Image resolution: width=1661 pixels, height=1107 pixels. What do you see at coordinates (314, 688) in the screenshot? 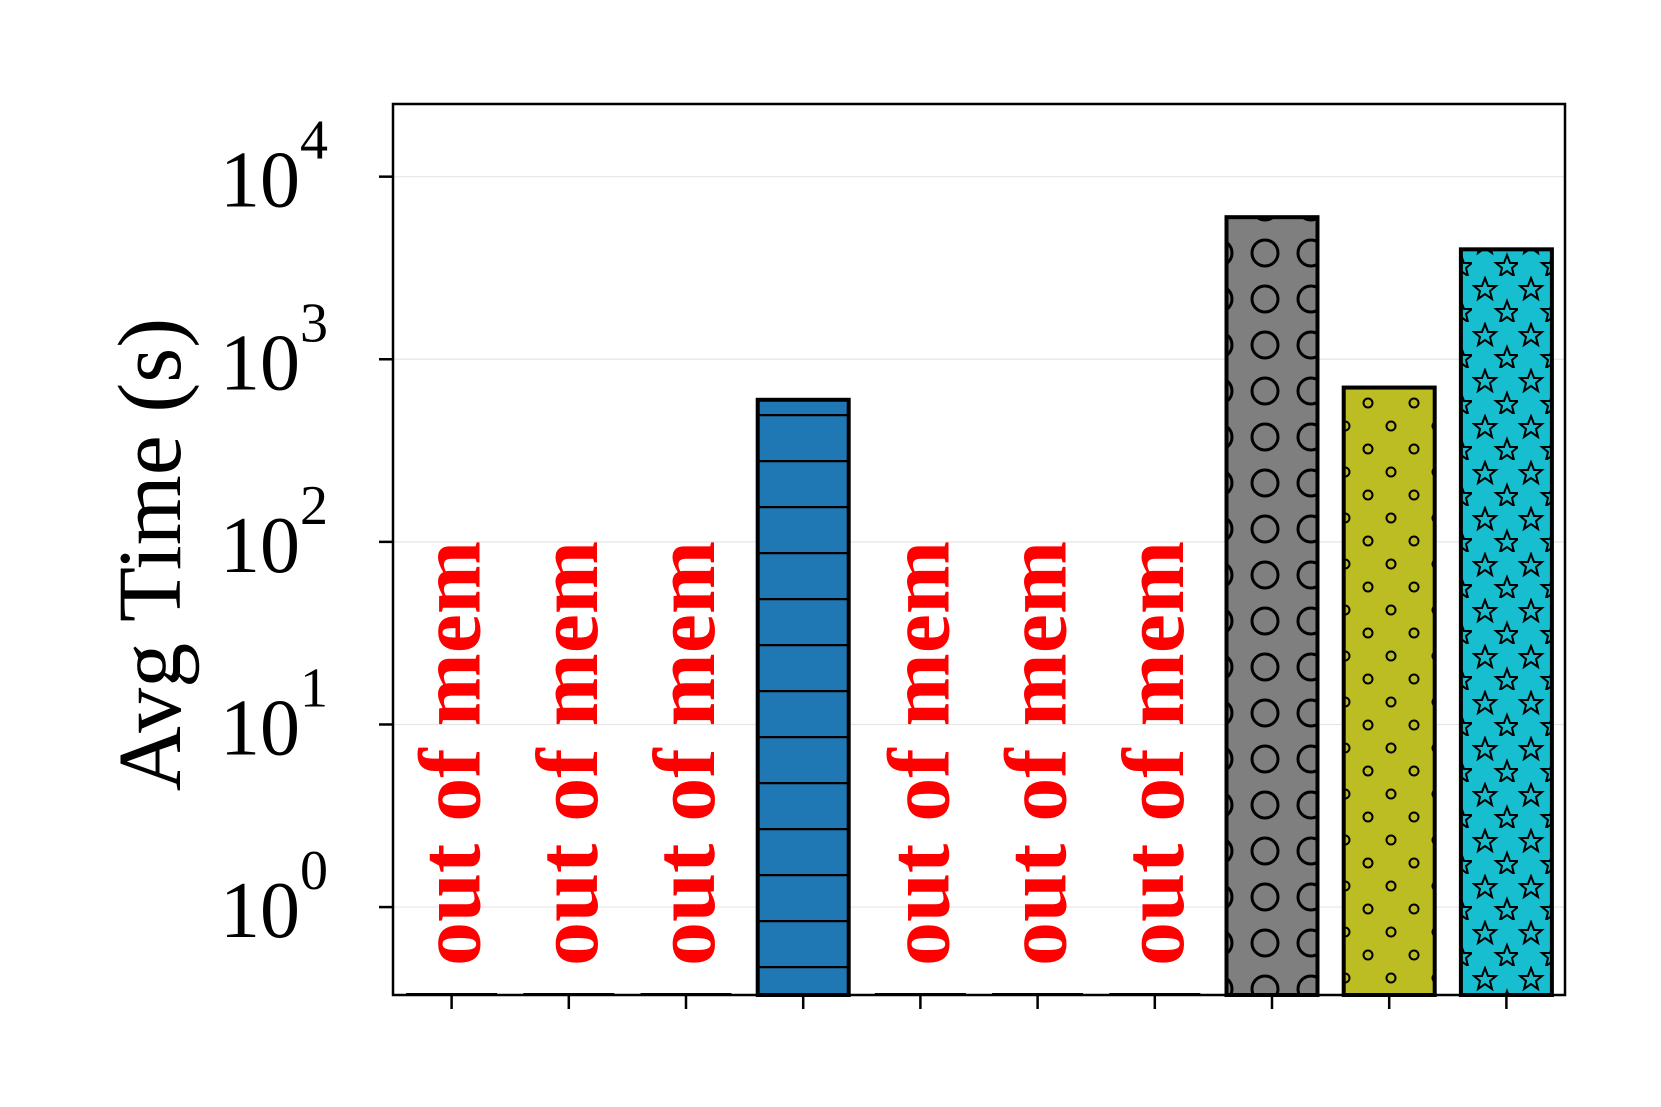
I see `y-tick-exponent: 1` at bounding box center [314, 688].